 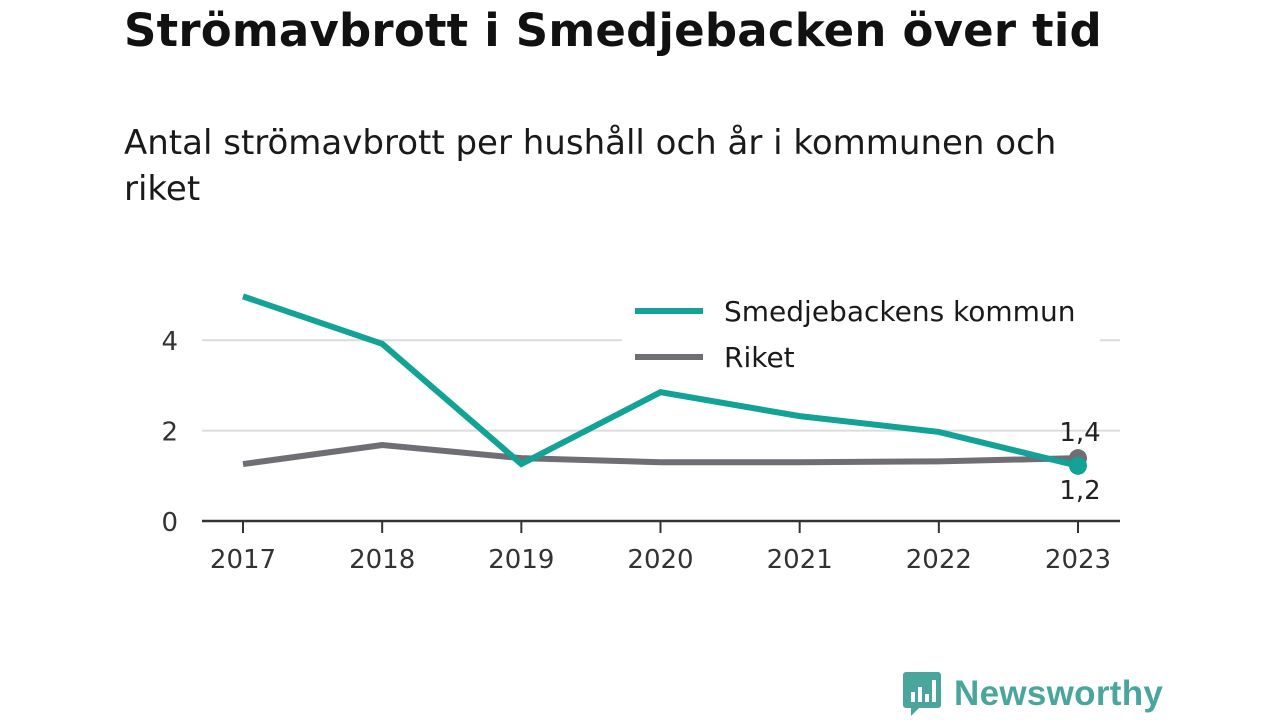 I want to click on legend: Smedjebackens kommun Riket, so click(x=861, y=334).